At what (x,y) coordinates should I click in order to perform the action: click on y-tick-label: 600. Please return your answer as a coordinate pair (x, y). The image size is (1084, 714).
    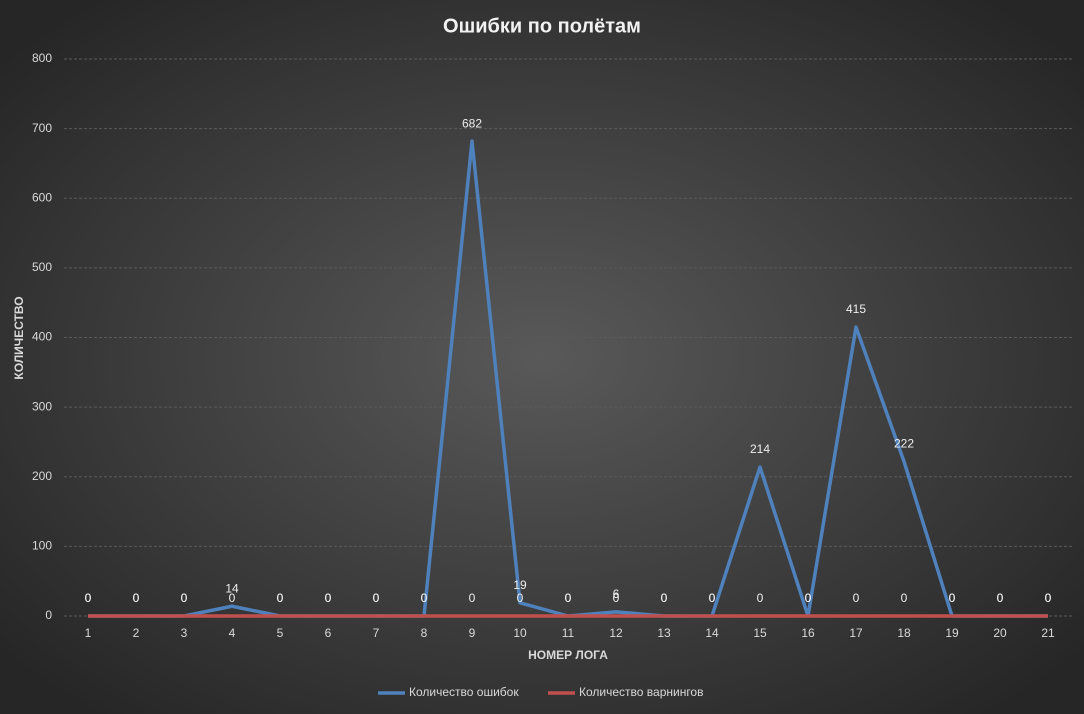
    Looking at the image, I should click on (42, 197).